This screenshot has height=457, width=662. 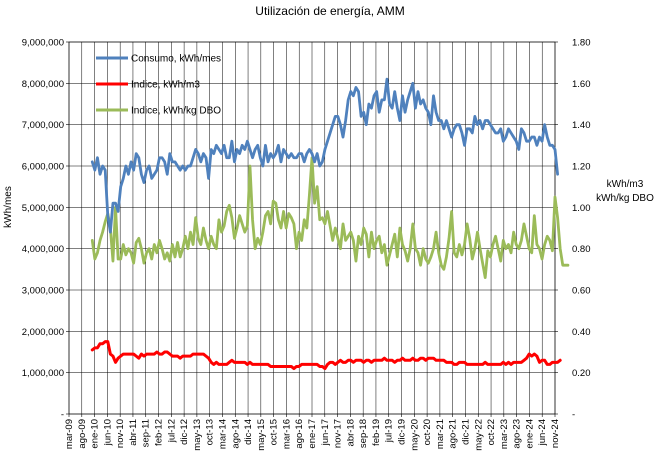 I want to click on x-tick-label: ene-17, so click(x=312, y=434).